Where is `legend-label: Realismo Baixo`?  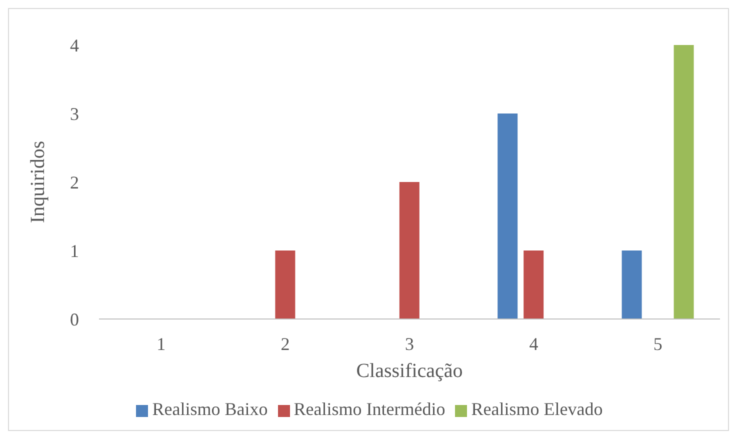
legend-label: Realismo Baixo is located at coordinates (210, 409).